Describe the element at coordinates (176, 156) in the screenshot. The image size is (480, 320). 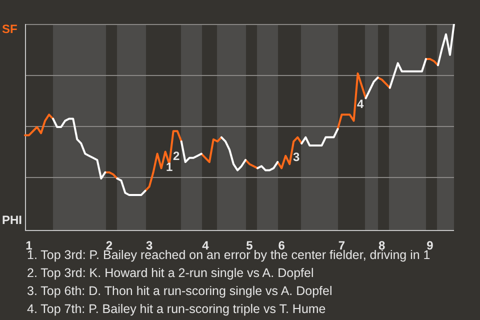
I see `annotation: 2` at that location.